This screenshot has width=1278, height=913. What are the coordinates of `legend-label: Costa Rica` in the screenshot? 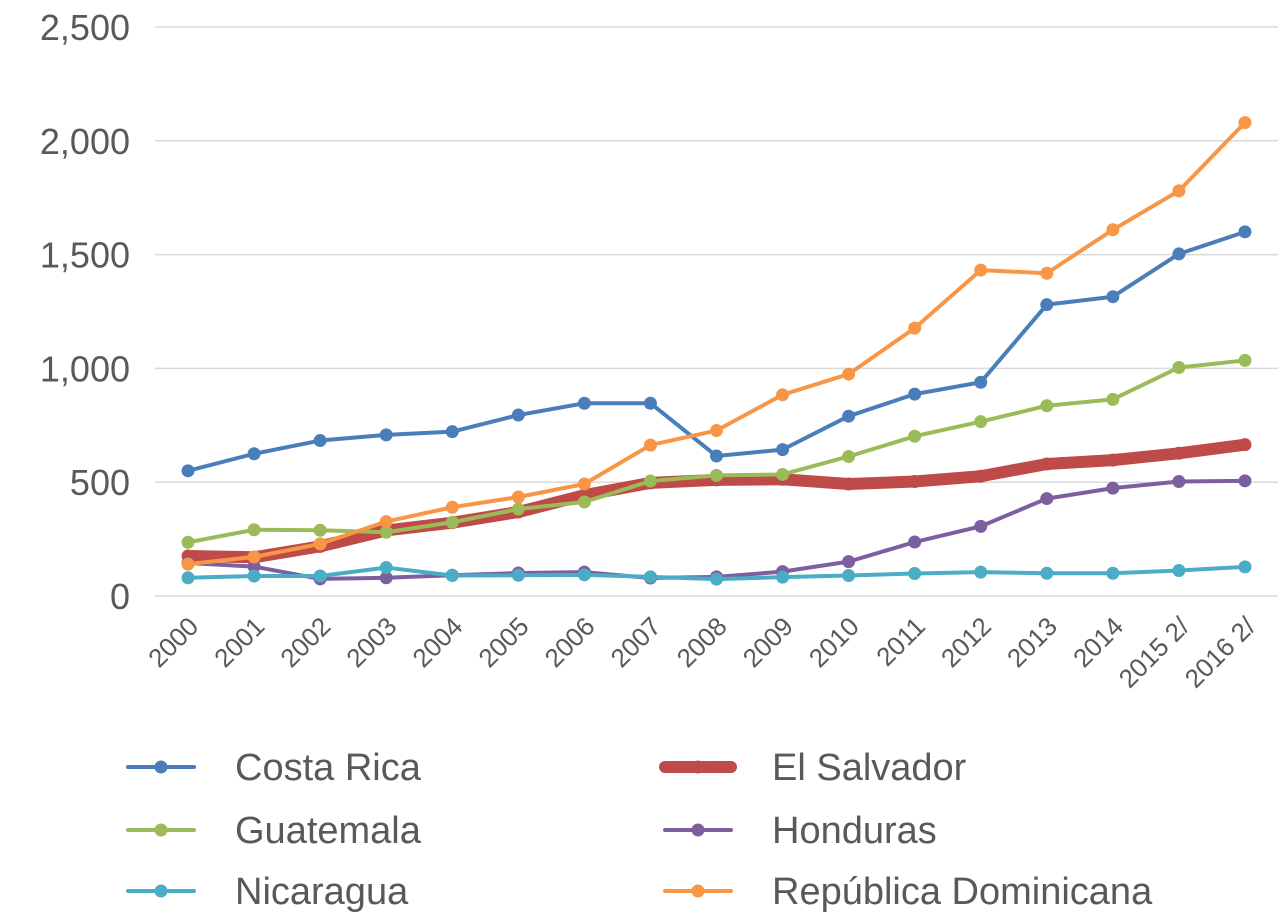 It's located at (328, 768).